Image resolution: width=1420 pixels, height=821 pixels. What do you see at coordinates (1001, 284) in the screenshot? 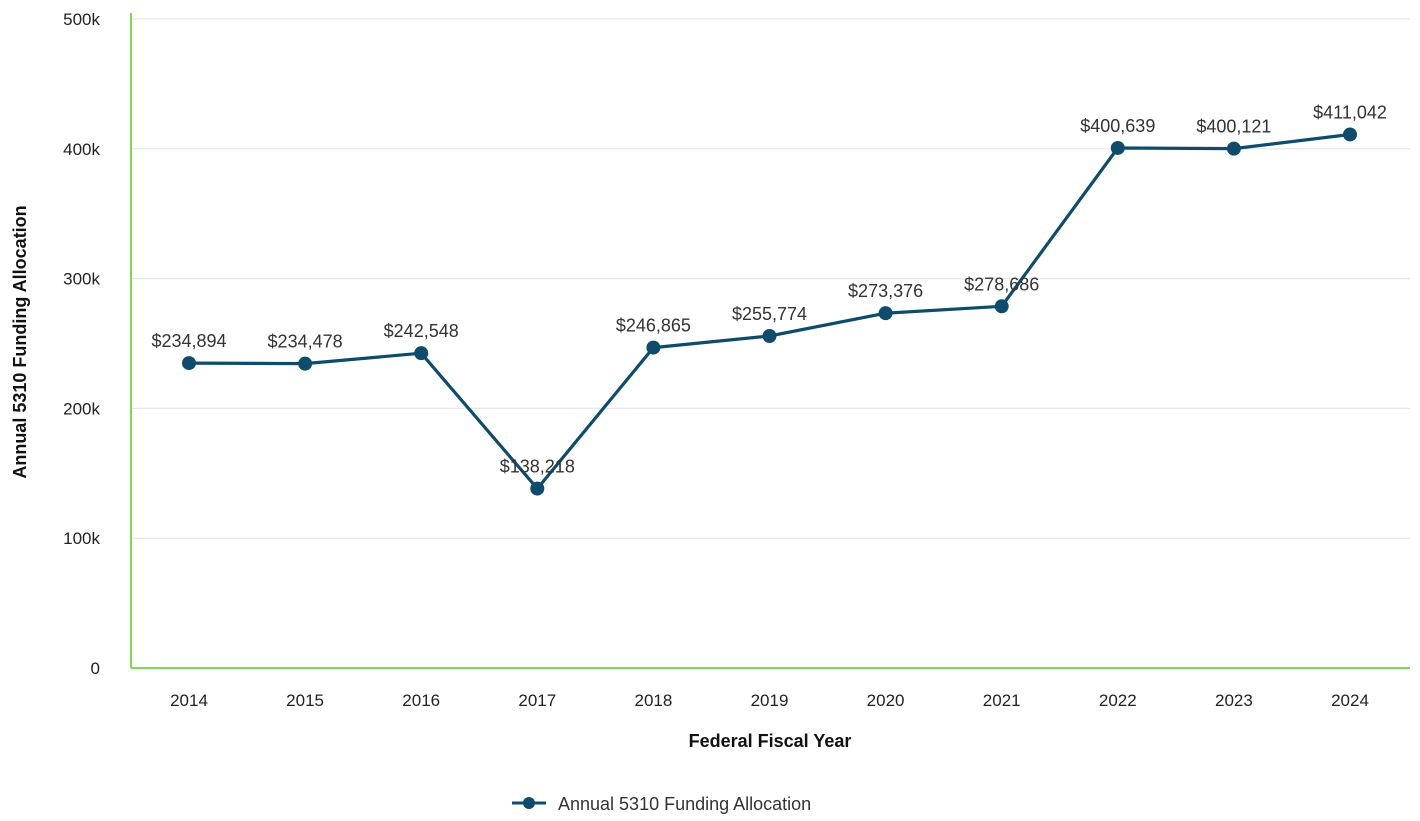
I see `data-label-2021: $278,686` at bounding box center [1001, 284].